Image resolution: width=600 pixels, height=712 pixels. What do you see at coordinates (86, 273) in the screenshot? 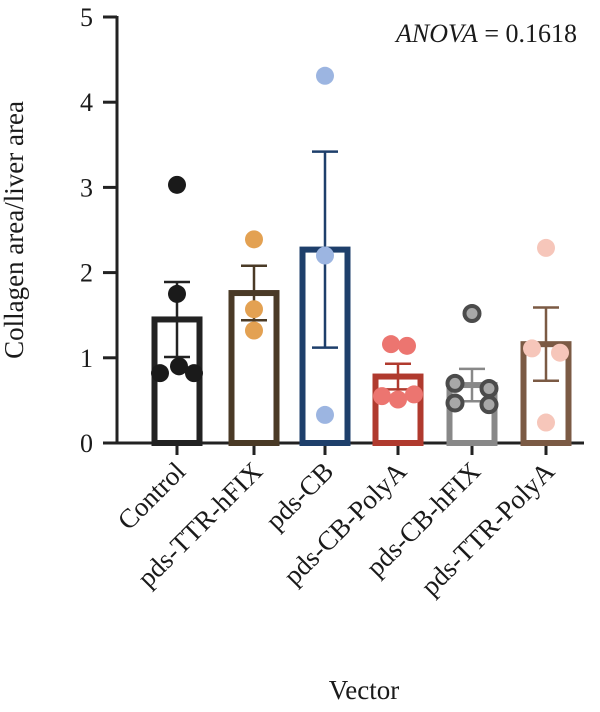
I see `y-tick-label: 2` at bounding box center [86, 273].